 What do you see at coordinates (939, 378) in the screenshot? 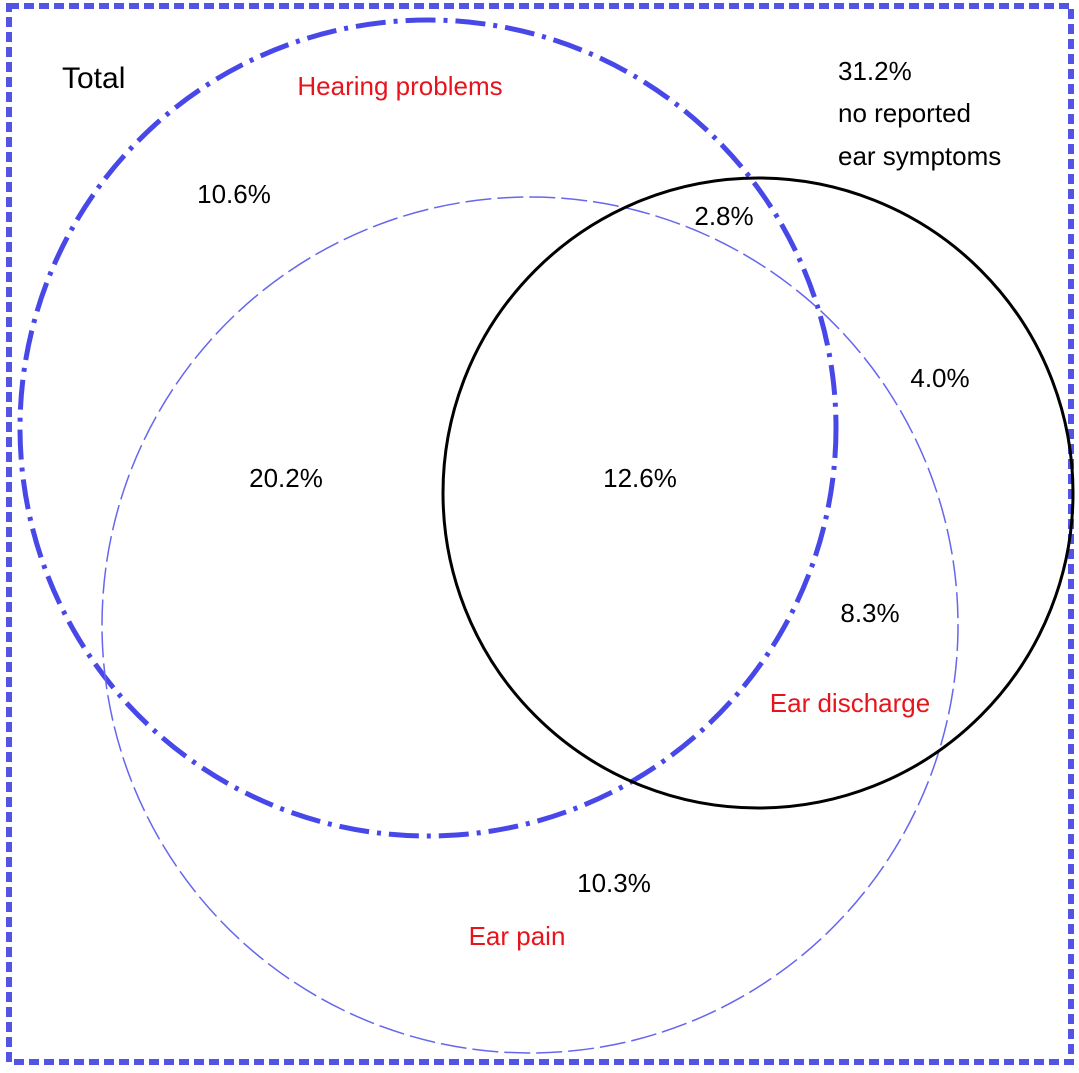
I see `region-label: 4.0%` at bounding box center [939, 378].